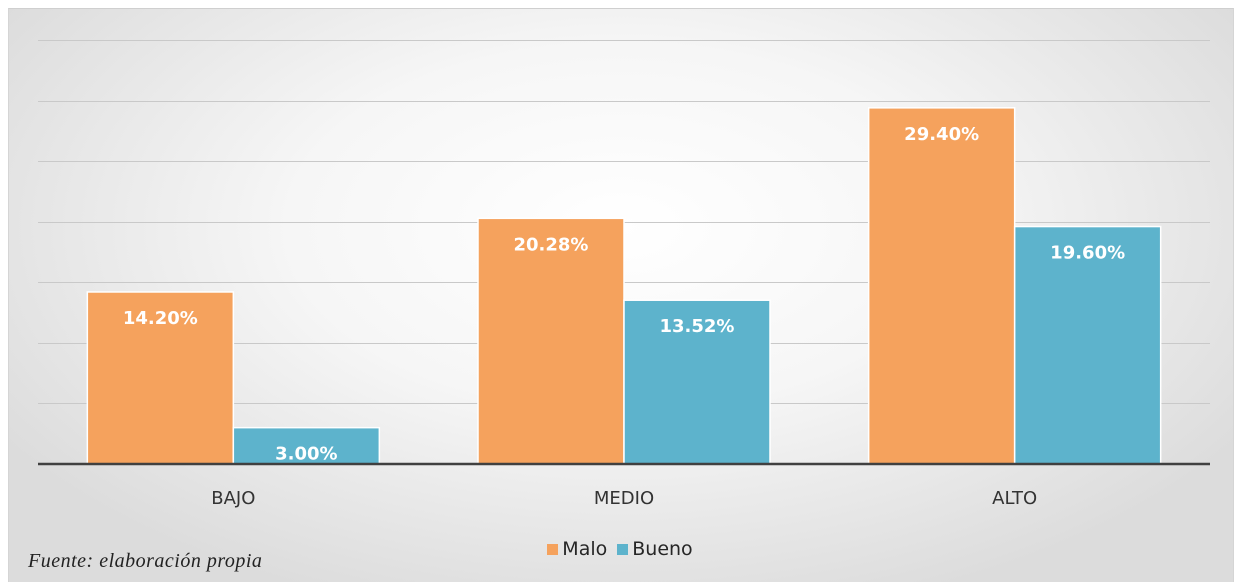 This screenshot has height=582, width=1240. I want to click on bar-bueno-medio, so click(697, 382).